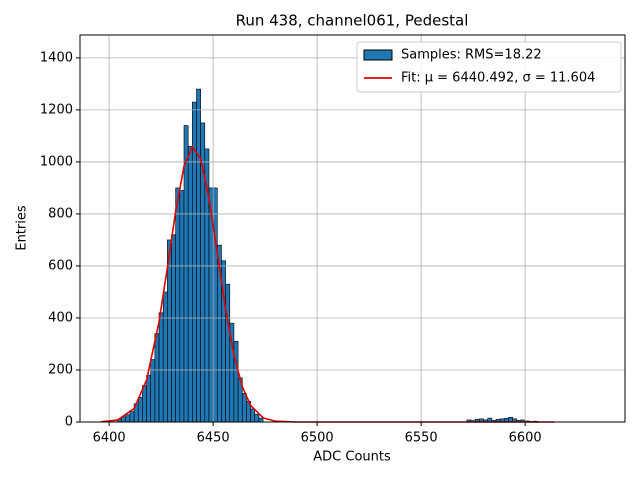  What do you see at coordinates (525, 438) in the screenshot?
I see `x-tick-label: 6600` at bounding box center [525, 438].